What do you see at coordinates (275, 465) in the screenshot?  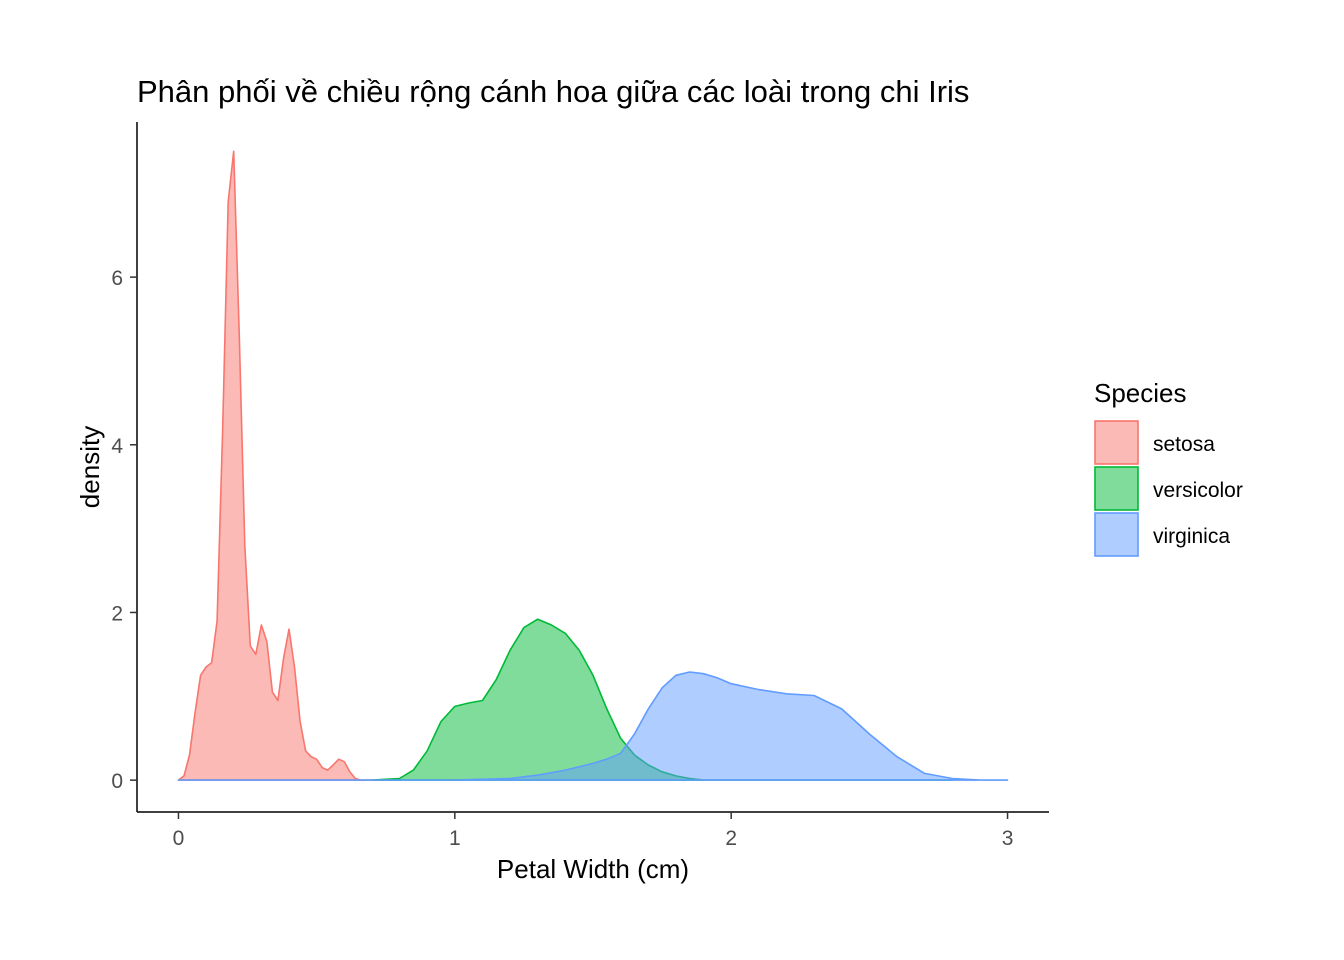 I see `density-area-setosa` at bounding box center [275, 465].